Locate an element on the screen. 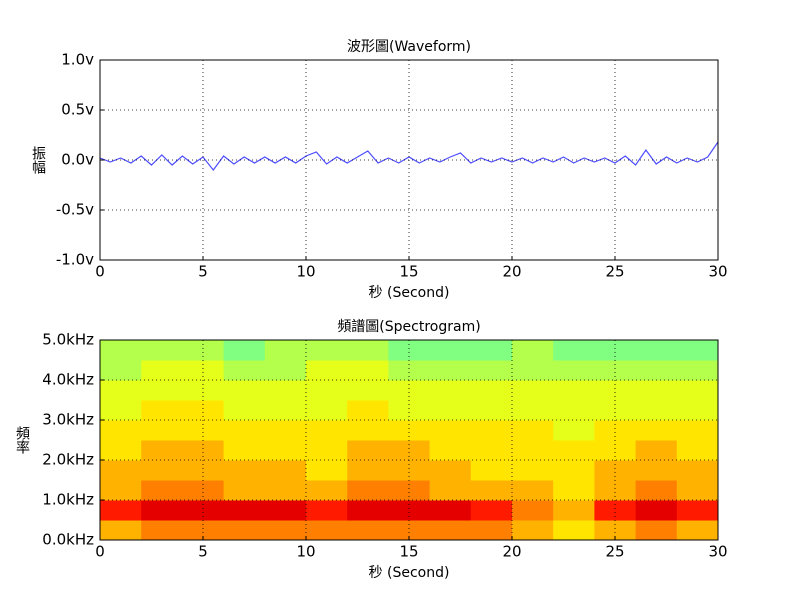 This screenshot has width=800, height=600. x-tick-label: 20 is located at coordinates (511, 272).